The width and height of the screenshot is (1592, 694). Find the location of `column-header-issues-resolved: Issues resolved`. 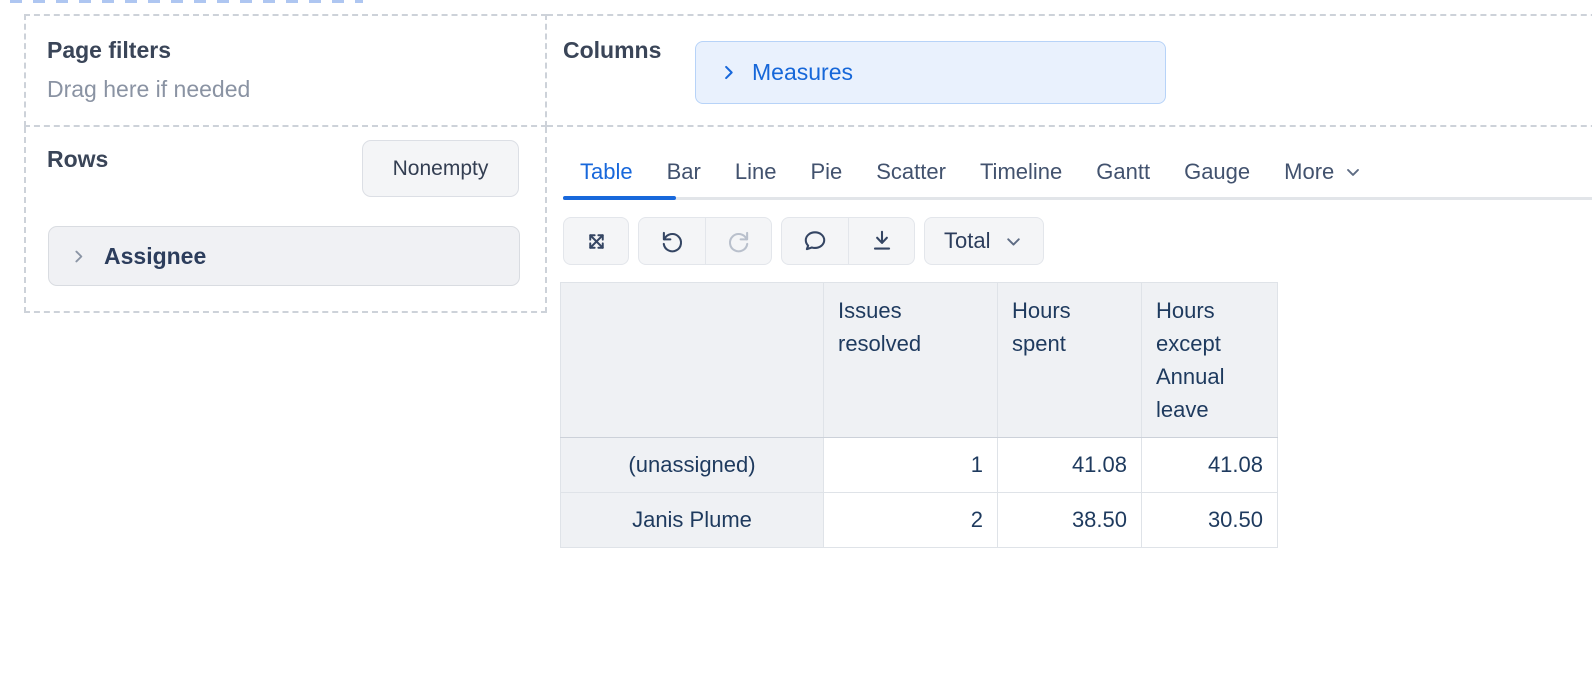

column-header-issues-resolved: Issues resolved is located at coordinates (910, 360).